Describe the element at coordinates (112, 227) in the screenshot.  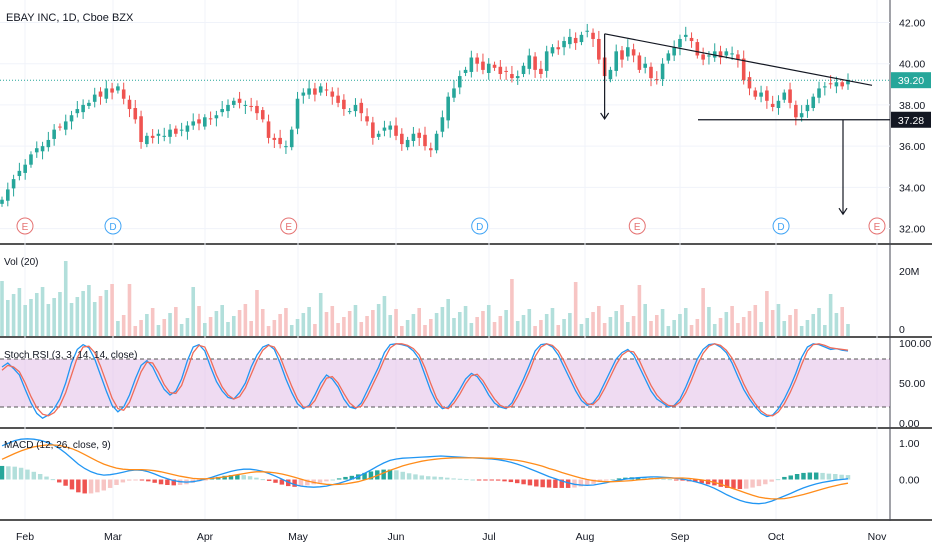
I see `dividend-marker-label: D` at that location.